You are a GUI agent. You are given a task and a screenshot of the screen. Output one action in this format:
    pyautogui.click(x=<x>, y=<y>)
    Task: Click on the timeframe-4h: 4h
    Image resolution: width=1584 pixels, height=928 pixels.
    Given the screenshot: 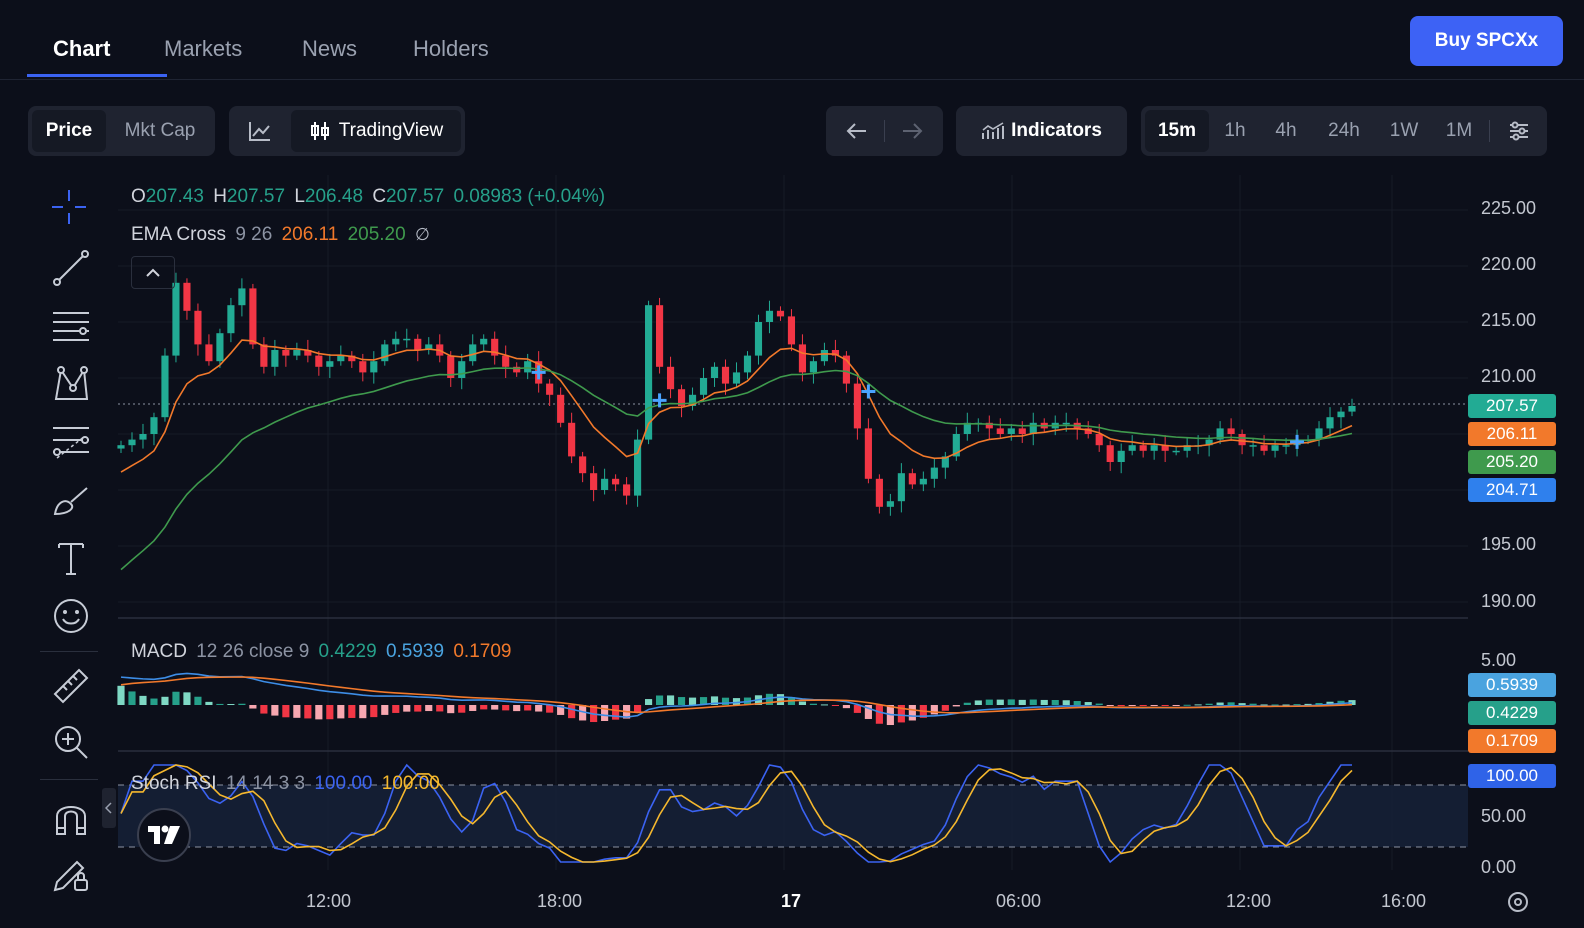 What is the action you would take?
    pyautogui.click(x=1286, y=130)
    